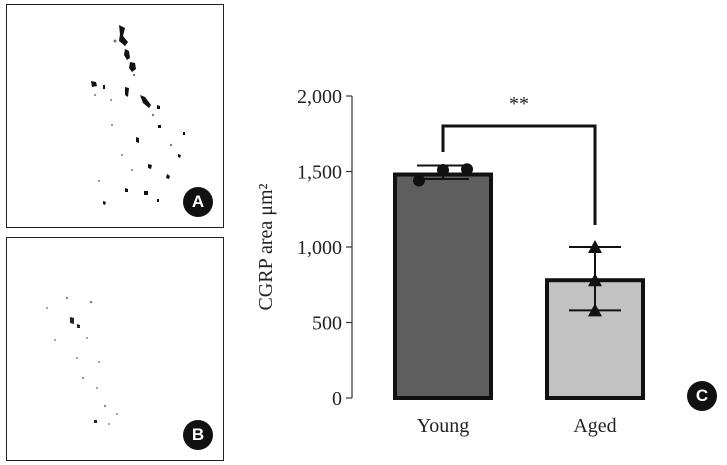  Describe the element at coordinates (327, 324) in the screenshot. I see `y-tick-label: 500` at that location.